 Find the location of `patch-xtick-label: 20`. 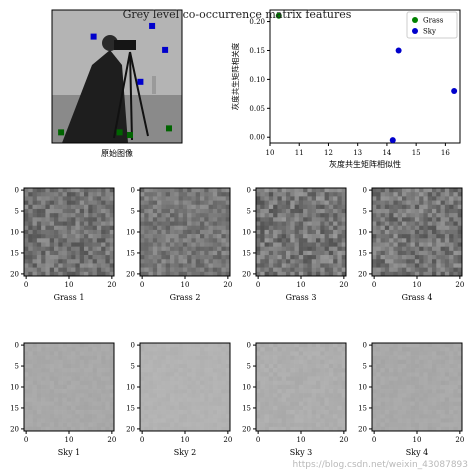

patch-xtick-label: 20 is located at coordinates (227, 285).